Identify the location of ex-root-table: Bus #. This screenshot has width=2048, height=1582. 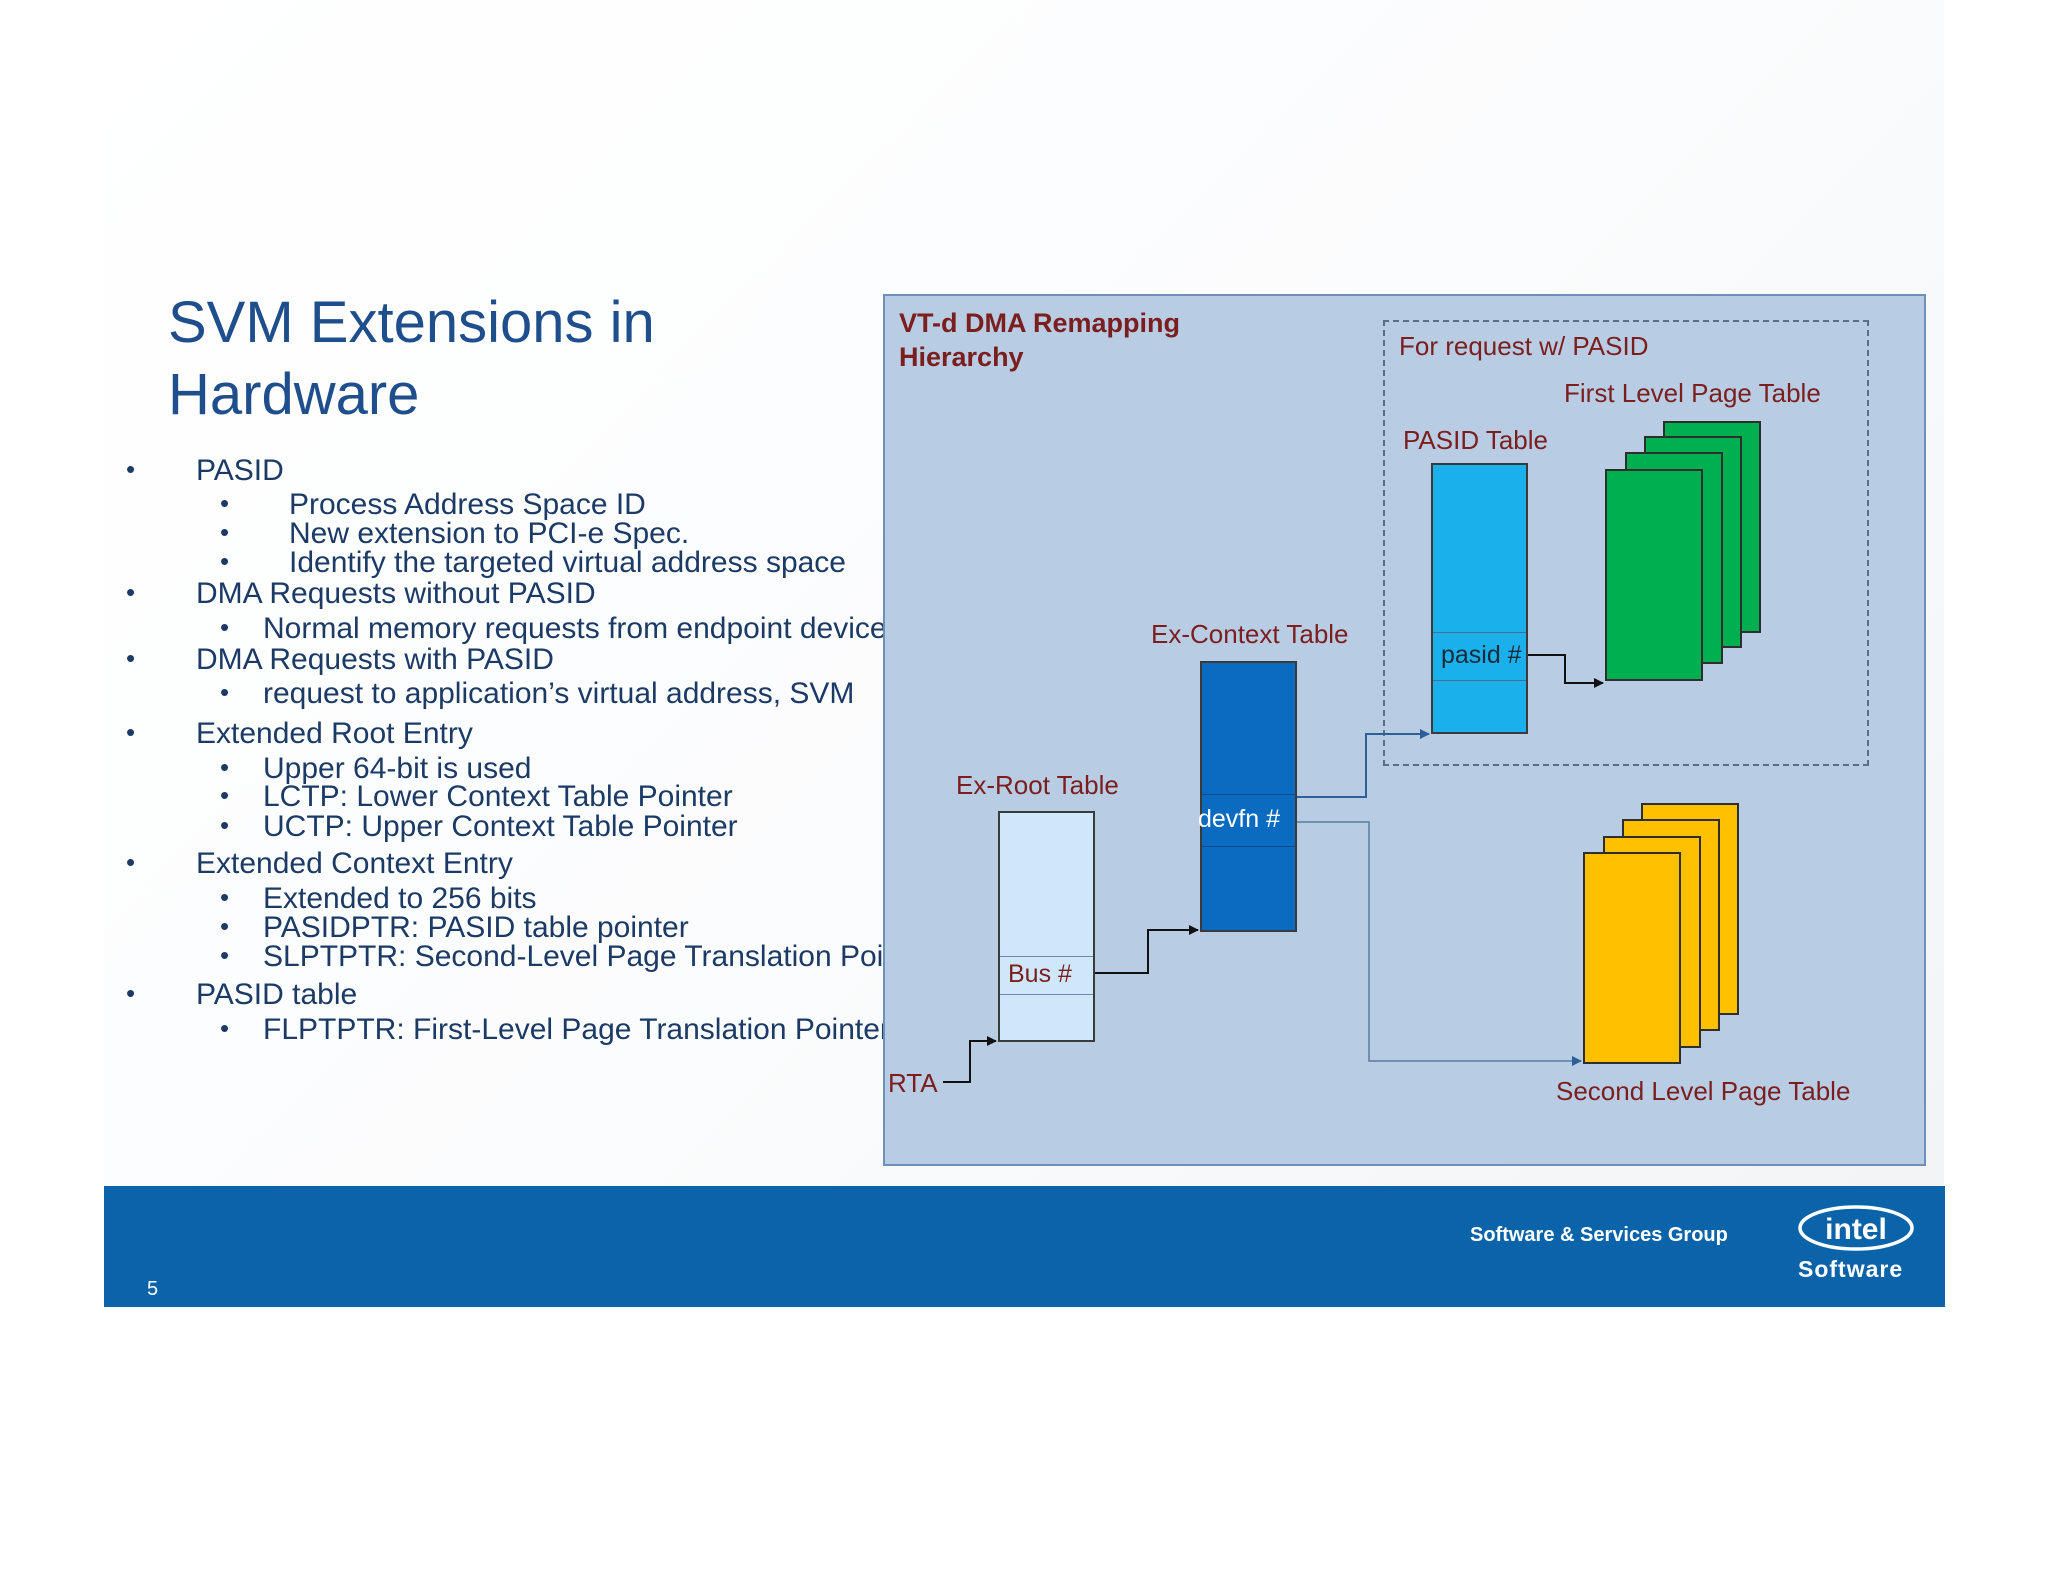
(1046, 926).